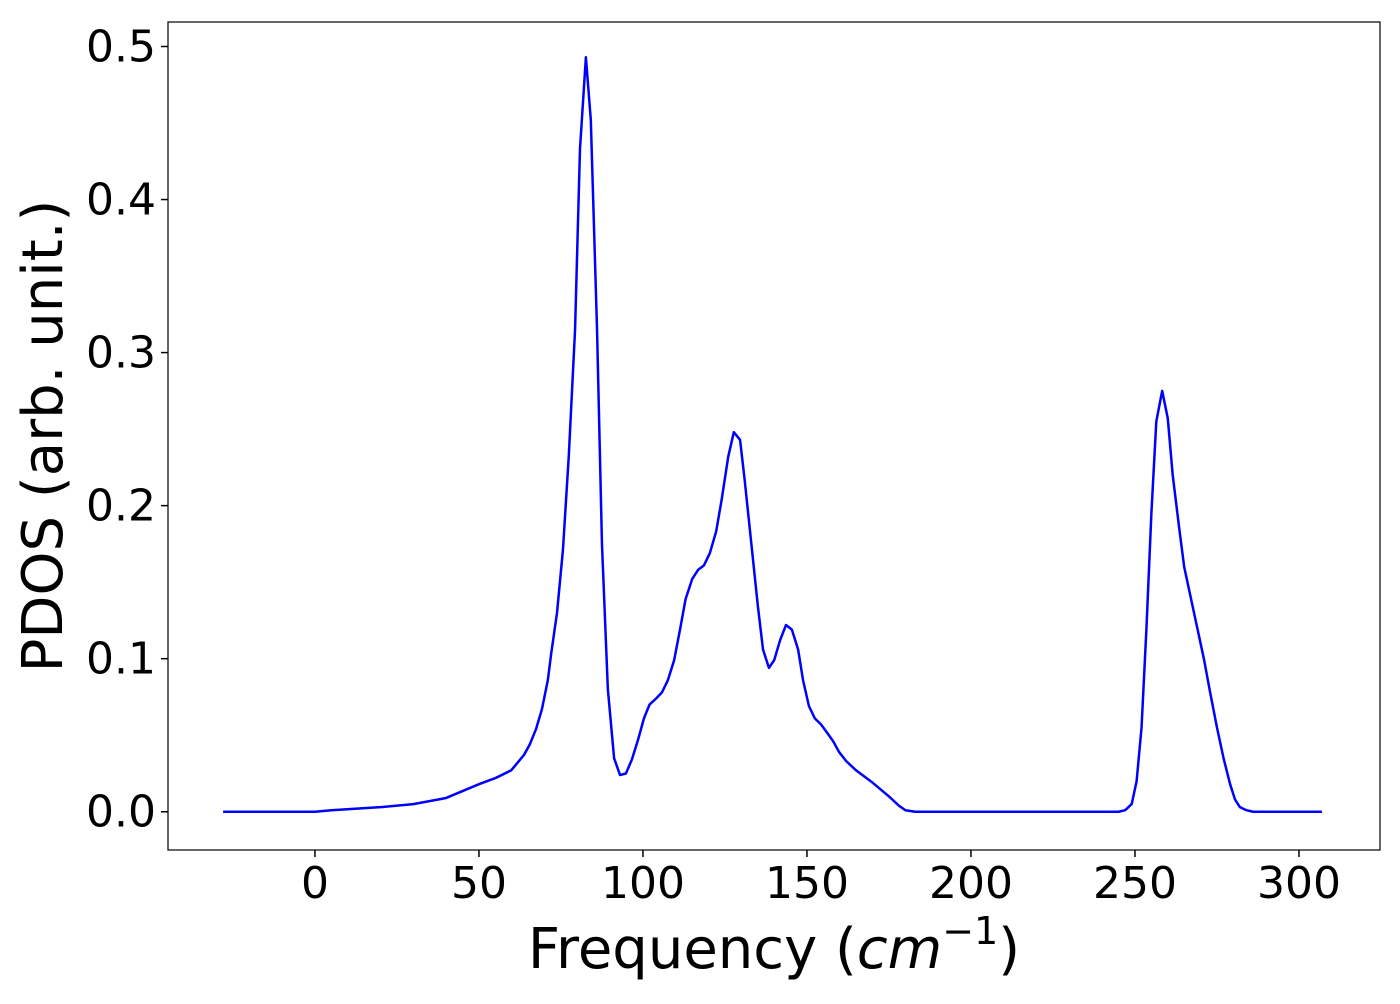 The image size is (1400, 1004). I want to click on x-label-unit: cm, so click(899, 949).